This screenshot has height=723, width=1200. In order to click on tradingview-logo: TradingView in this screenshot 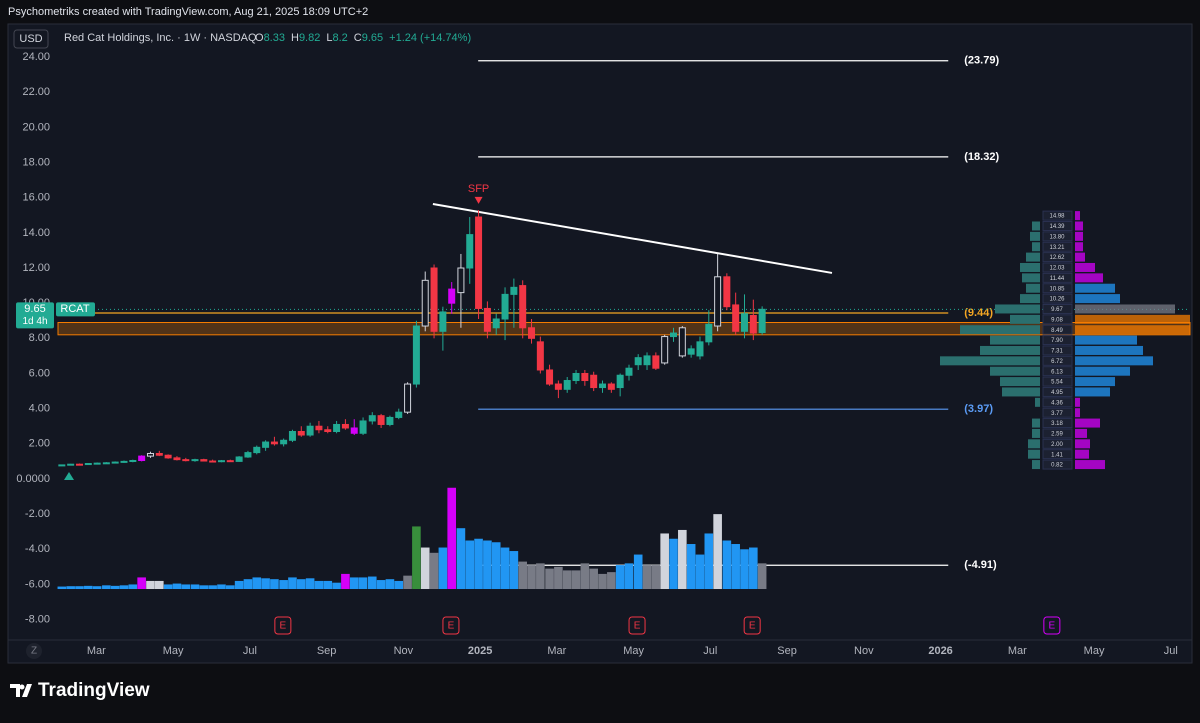, I will do `click(80, 690)`.